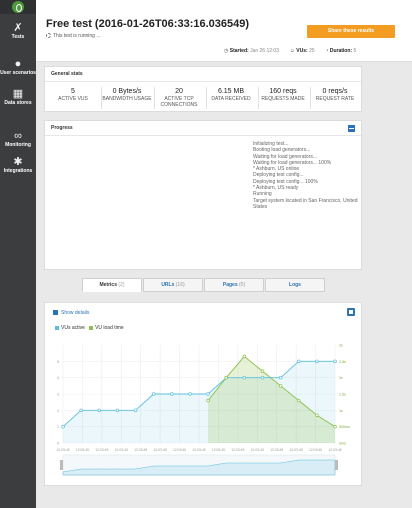 Image resolution: width=412 pixels, height=508 pixels. What do you see at coordinates (226, 51) in the screenshot?
I see `clock-icon: ◷` at bounding box center [226, 51].